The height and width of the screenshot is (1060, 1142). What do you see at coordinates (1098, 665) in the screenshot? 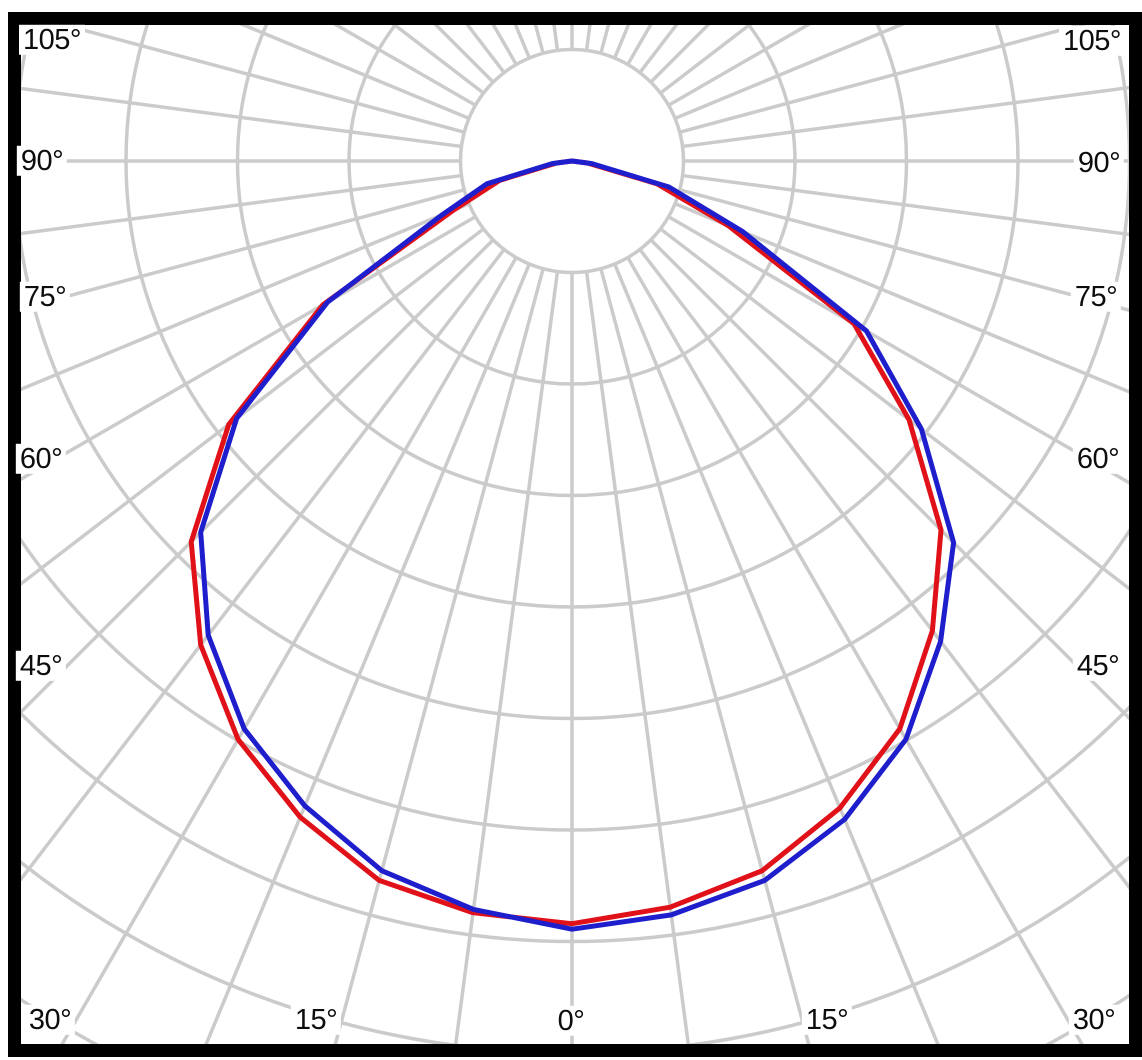
I see `angle-label-right-45: 45°` at bounding box center [1098, 665].